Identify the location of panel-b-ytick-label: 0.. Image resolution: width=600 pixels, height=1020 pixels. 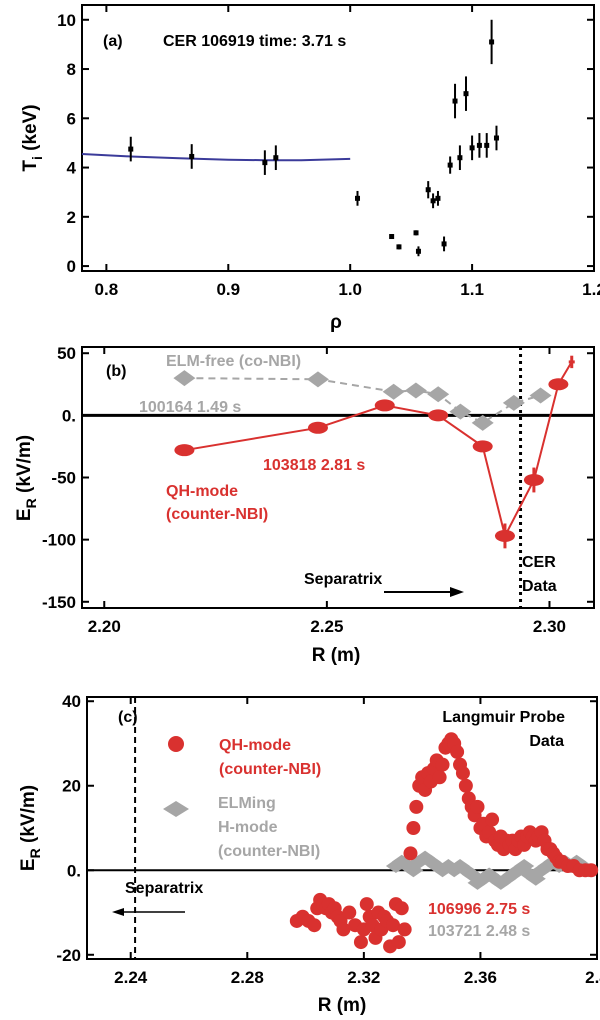
(69, 415).